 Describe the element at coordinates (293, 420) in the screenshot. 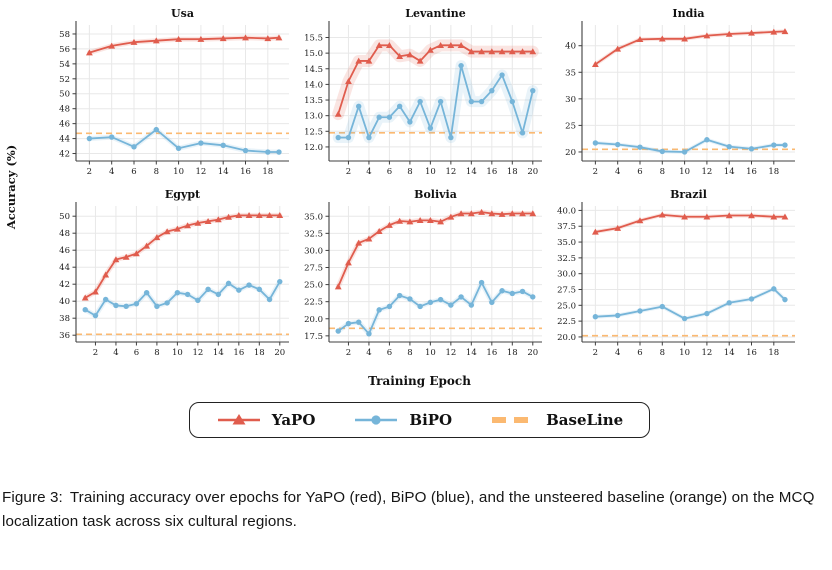

I see `legend-label: YaPO` at that location.